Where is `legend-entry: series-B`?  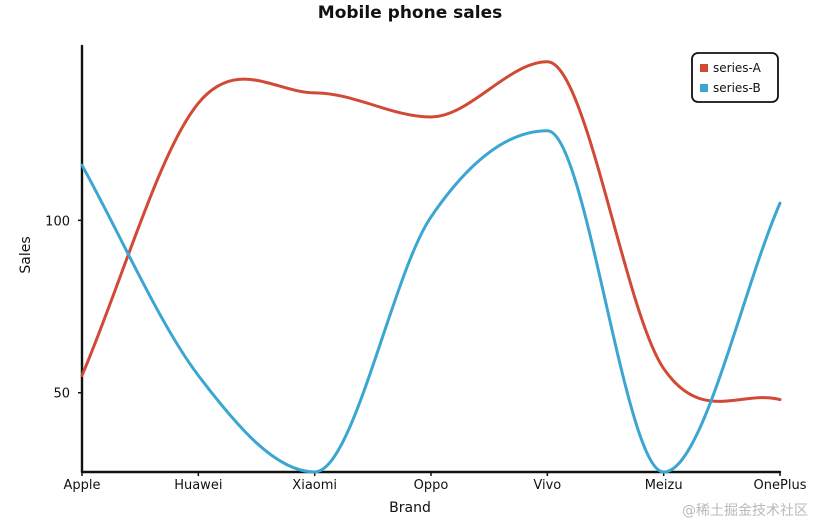 legend-entry: series-B is located at coordinates (737, 88).